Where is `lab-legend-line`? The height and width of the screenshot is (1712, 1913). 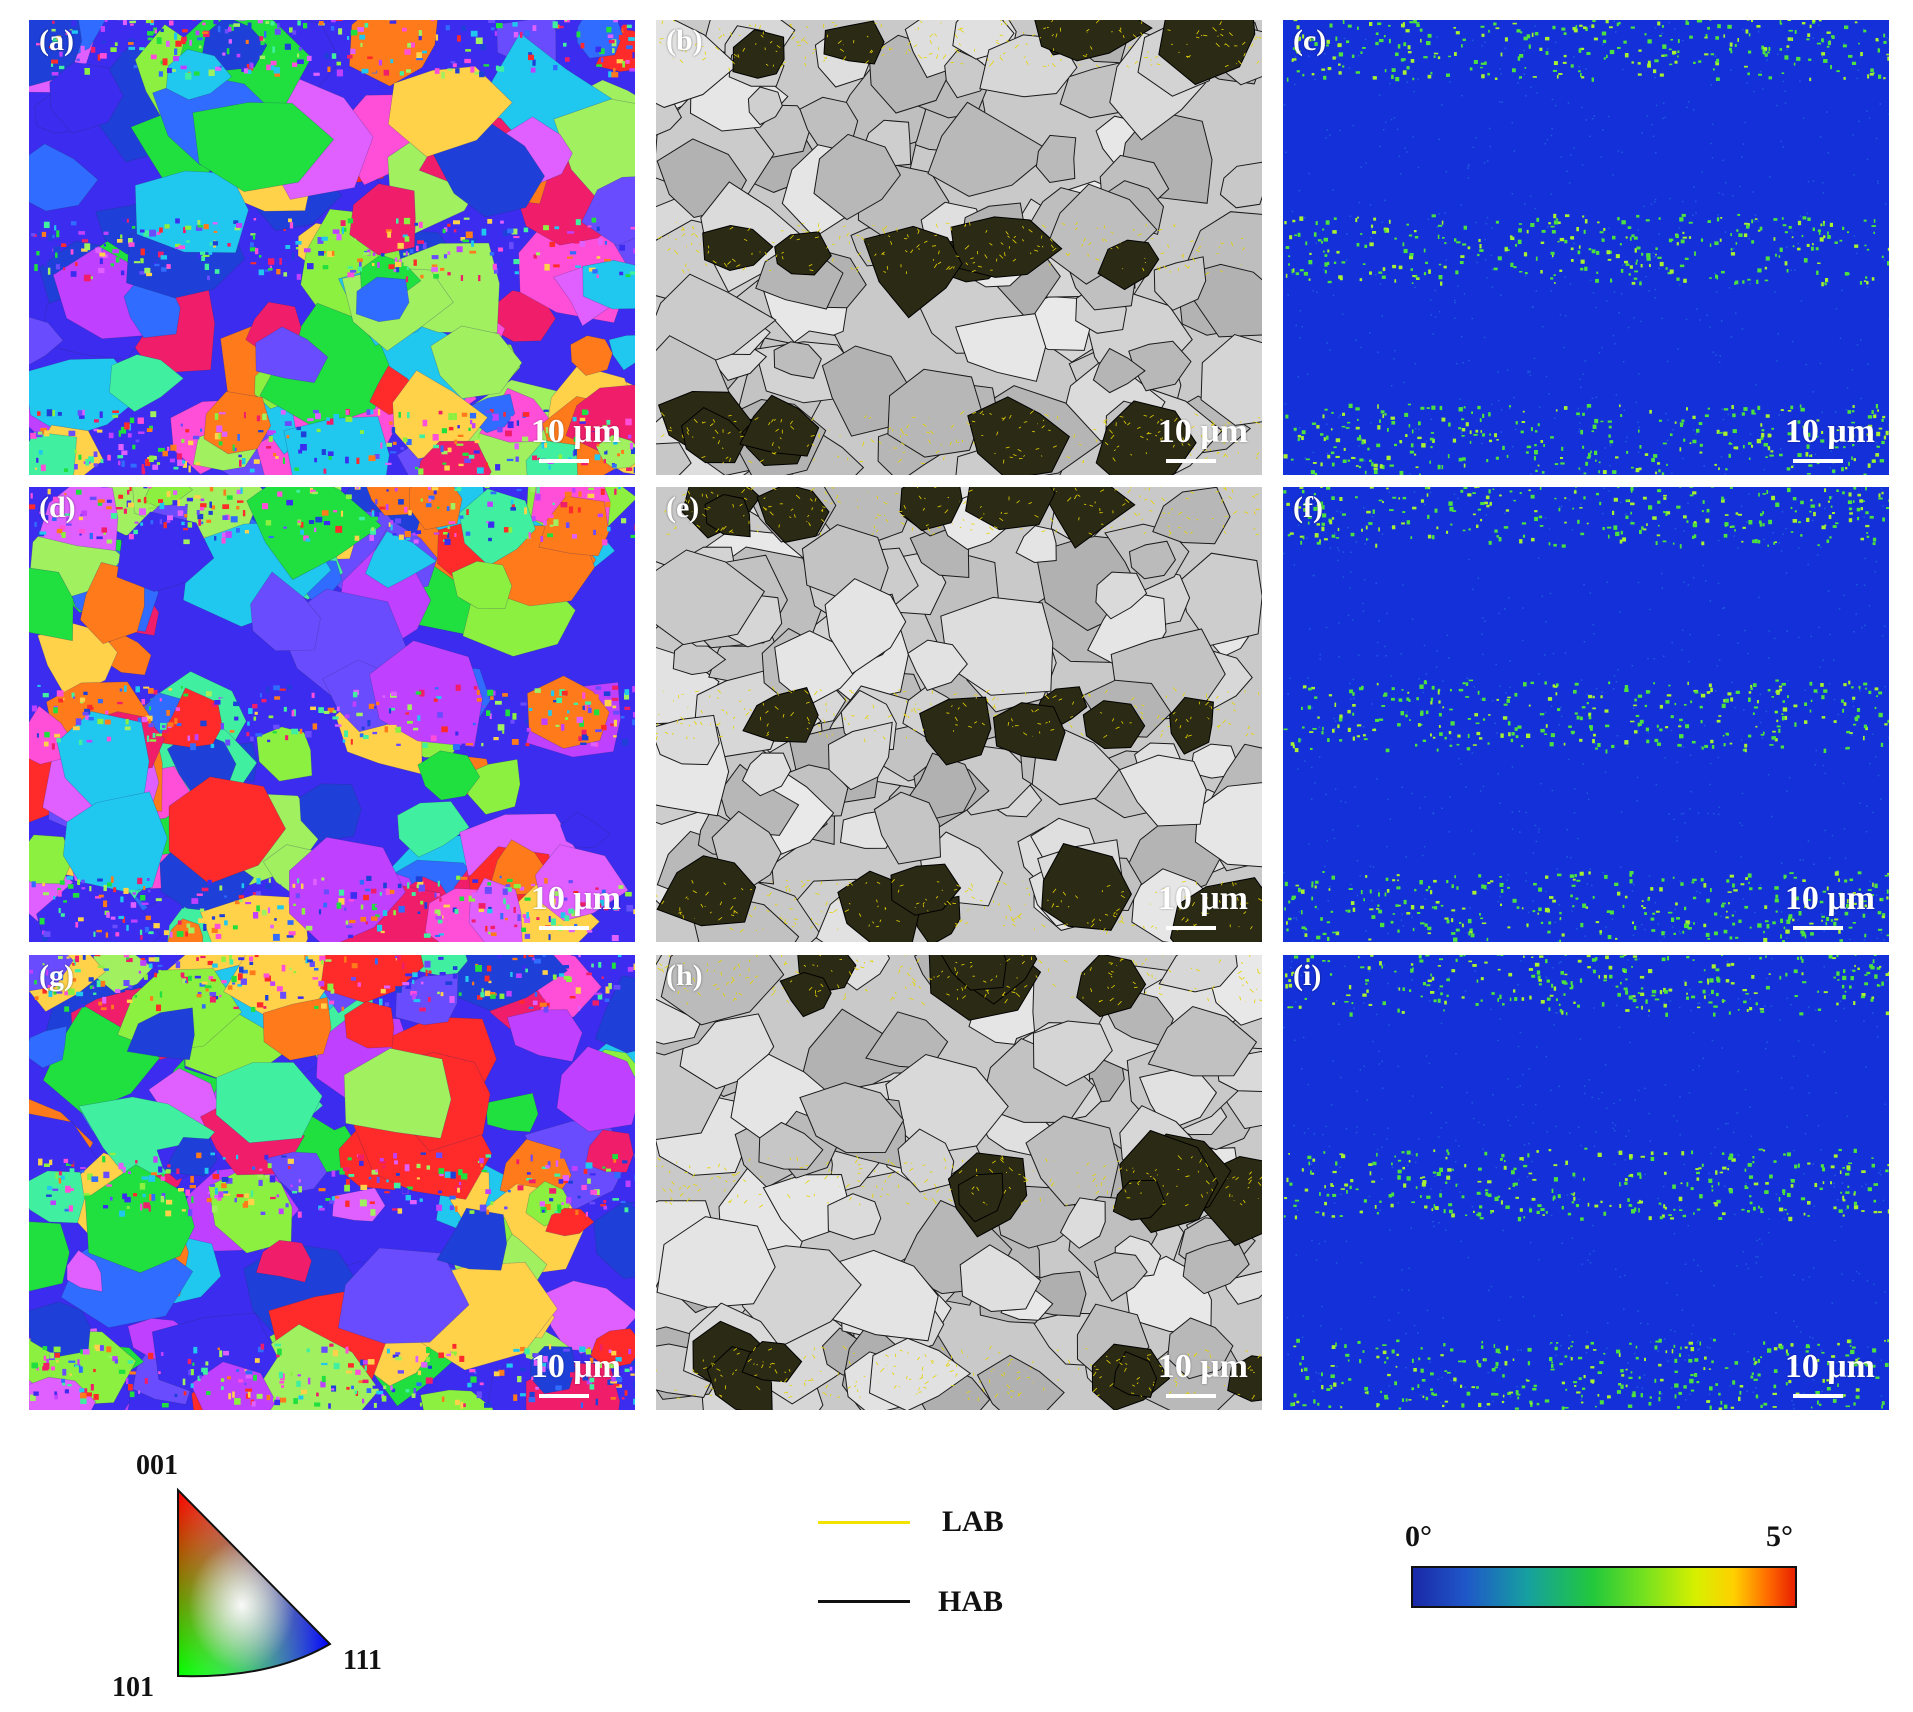 lab-legend-line is located at coordinates (864, 1522).